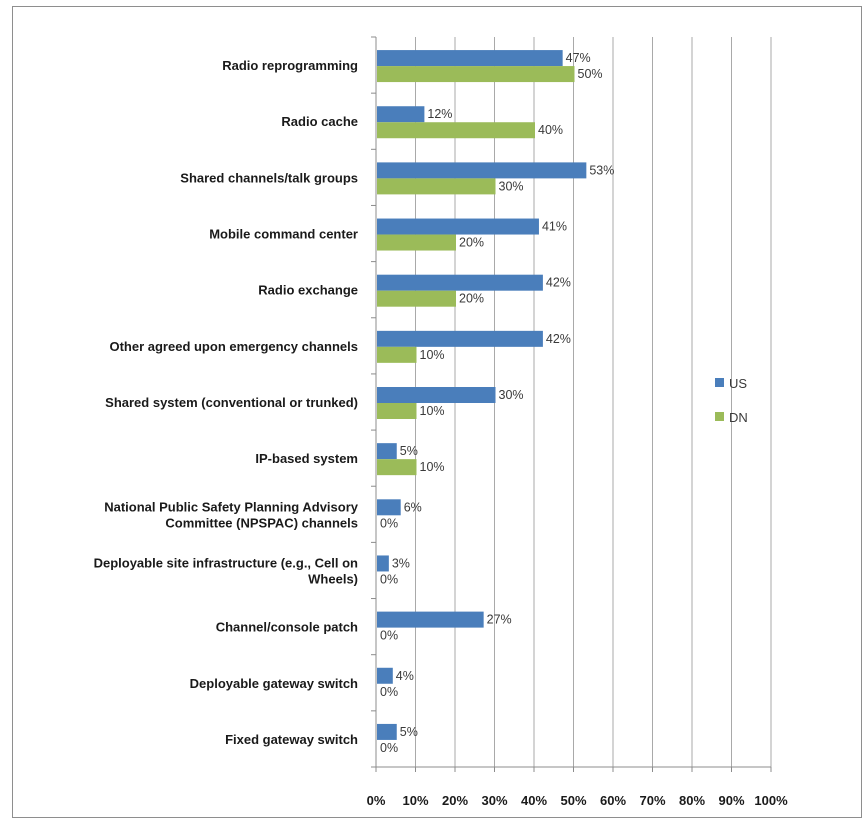  I want to click on category-label: Committee (NPSPAC) channels, so click(261, 522).